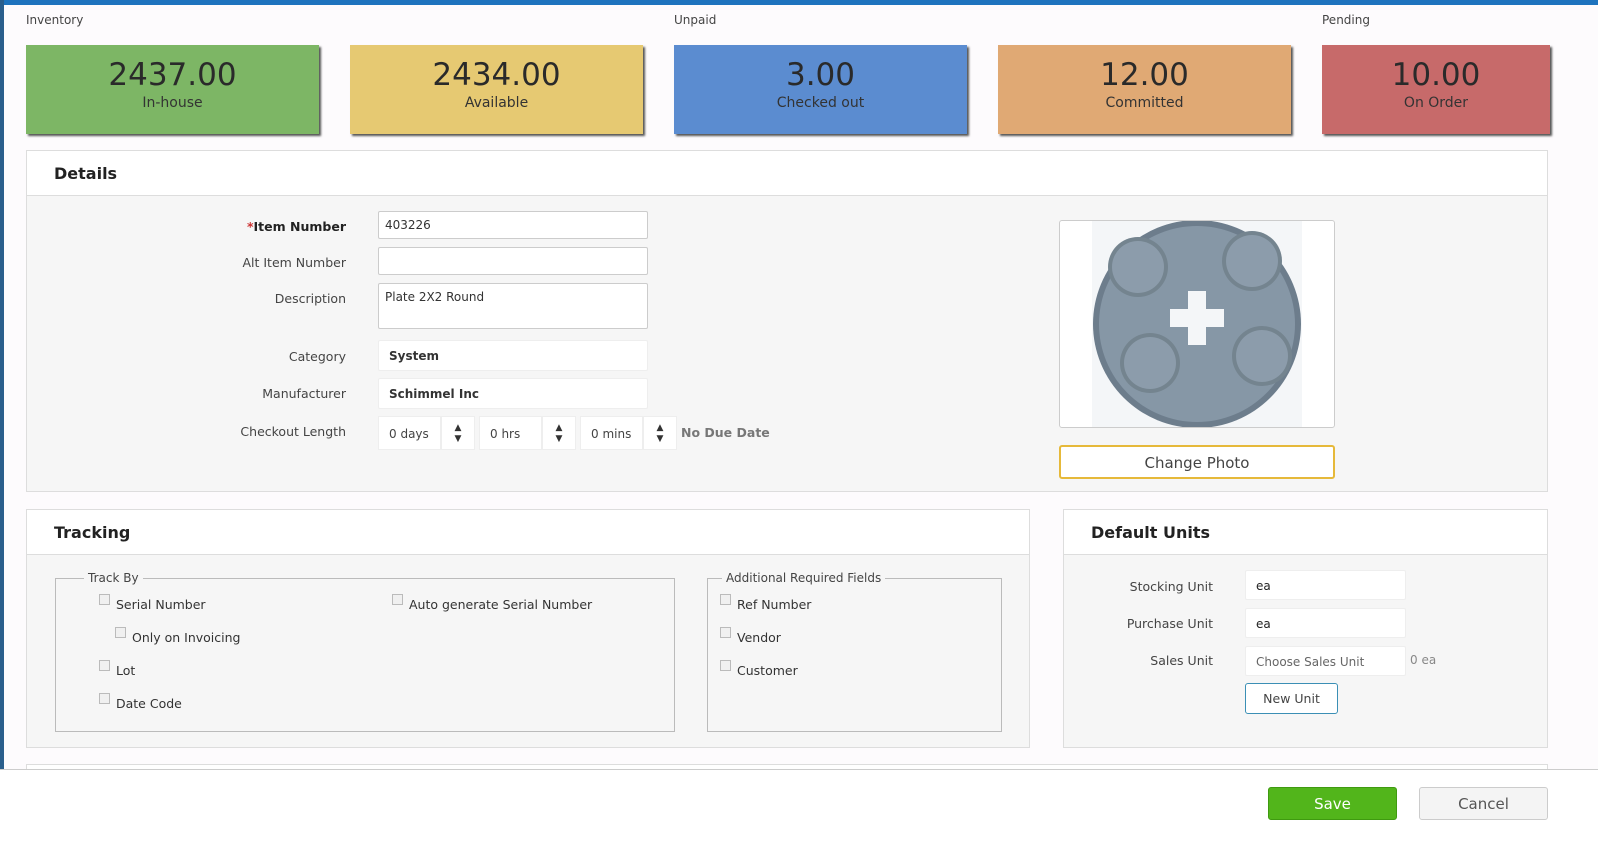  What do you see at coordinates (310, 298) in the screenshot?
I see `description-label: Description` at bounding box center [310, 298].